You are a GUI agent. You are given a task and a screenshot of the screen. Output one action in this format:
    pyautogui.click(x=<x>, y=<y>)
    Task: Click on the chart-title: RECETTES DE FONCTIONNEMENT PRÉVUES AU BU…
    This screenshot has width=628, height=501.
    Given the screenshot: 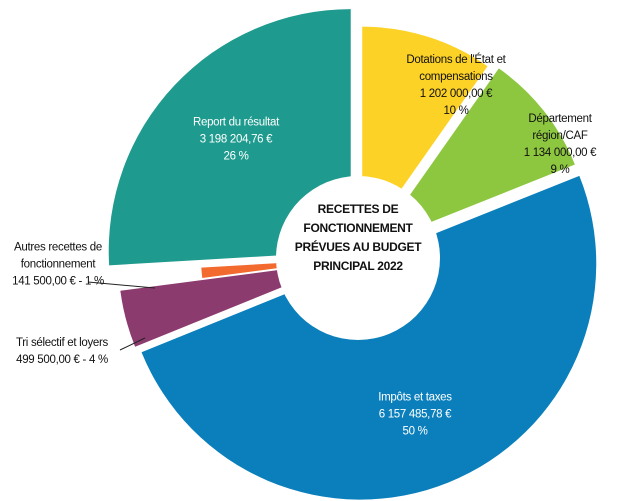 What is the action you would take?
    pyautogui.click(x=358, y=237)
    